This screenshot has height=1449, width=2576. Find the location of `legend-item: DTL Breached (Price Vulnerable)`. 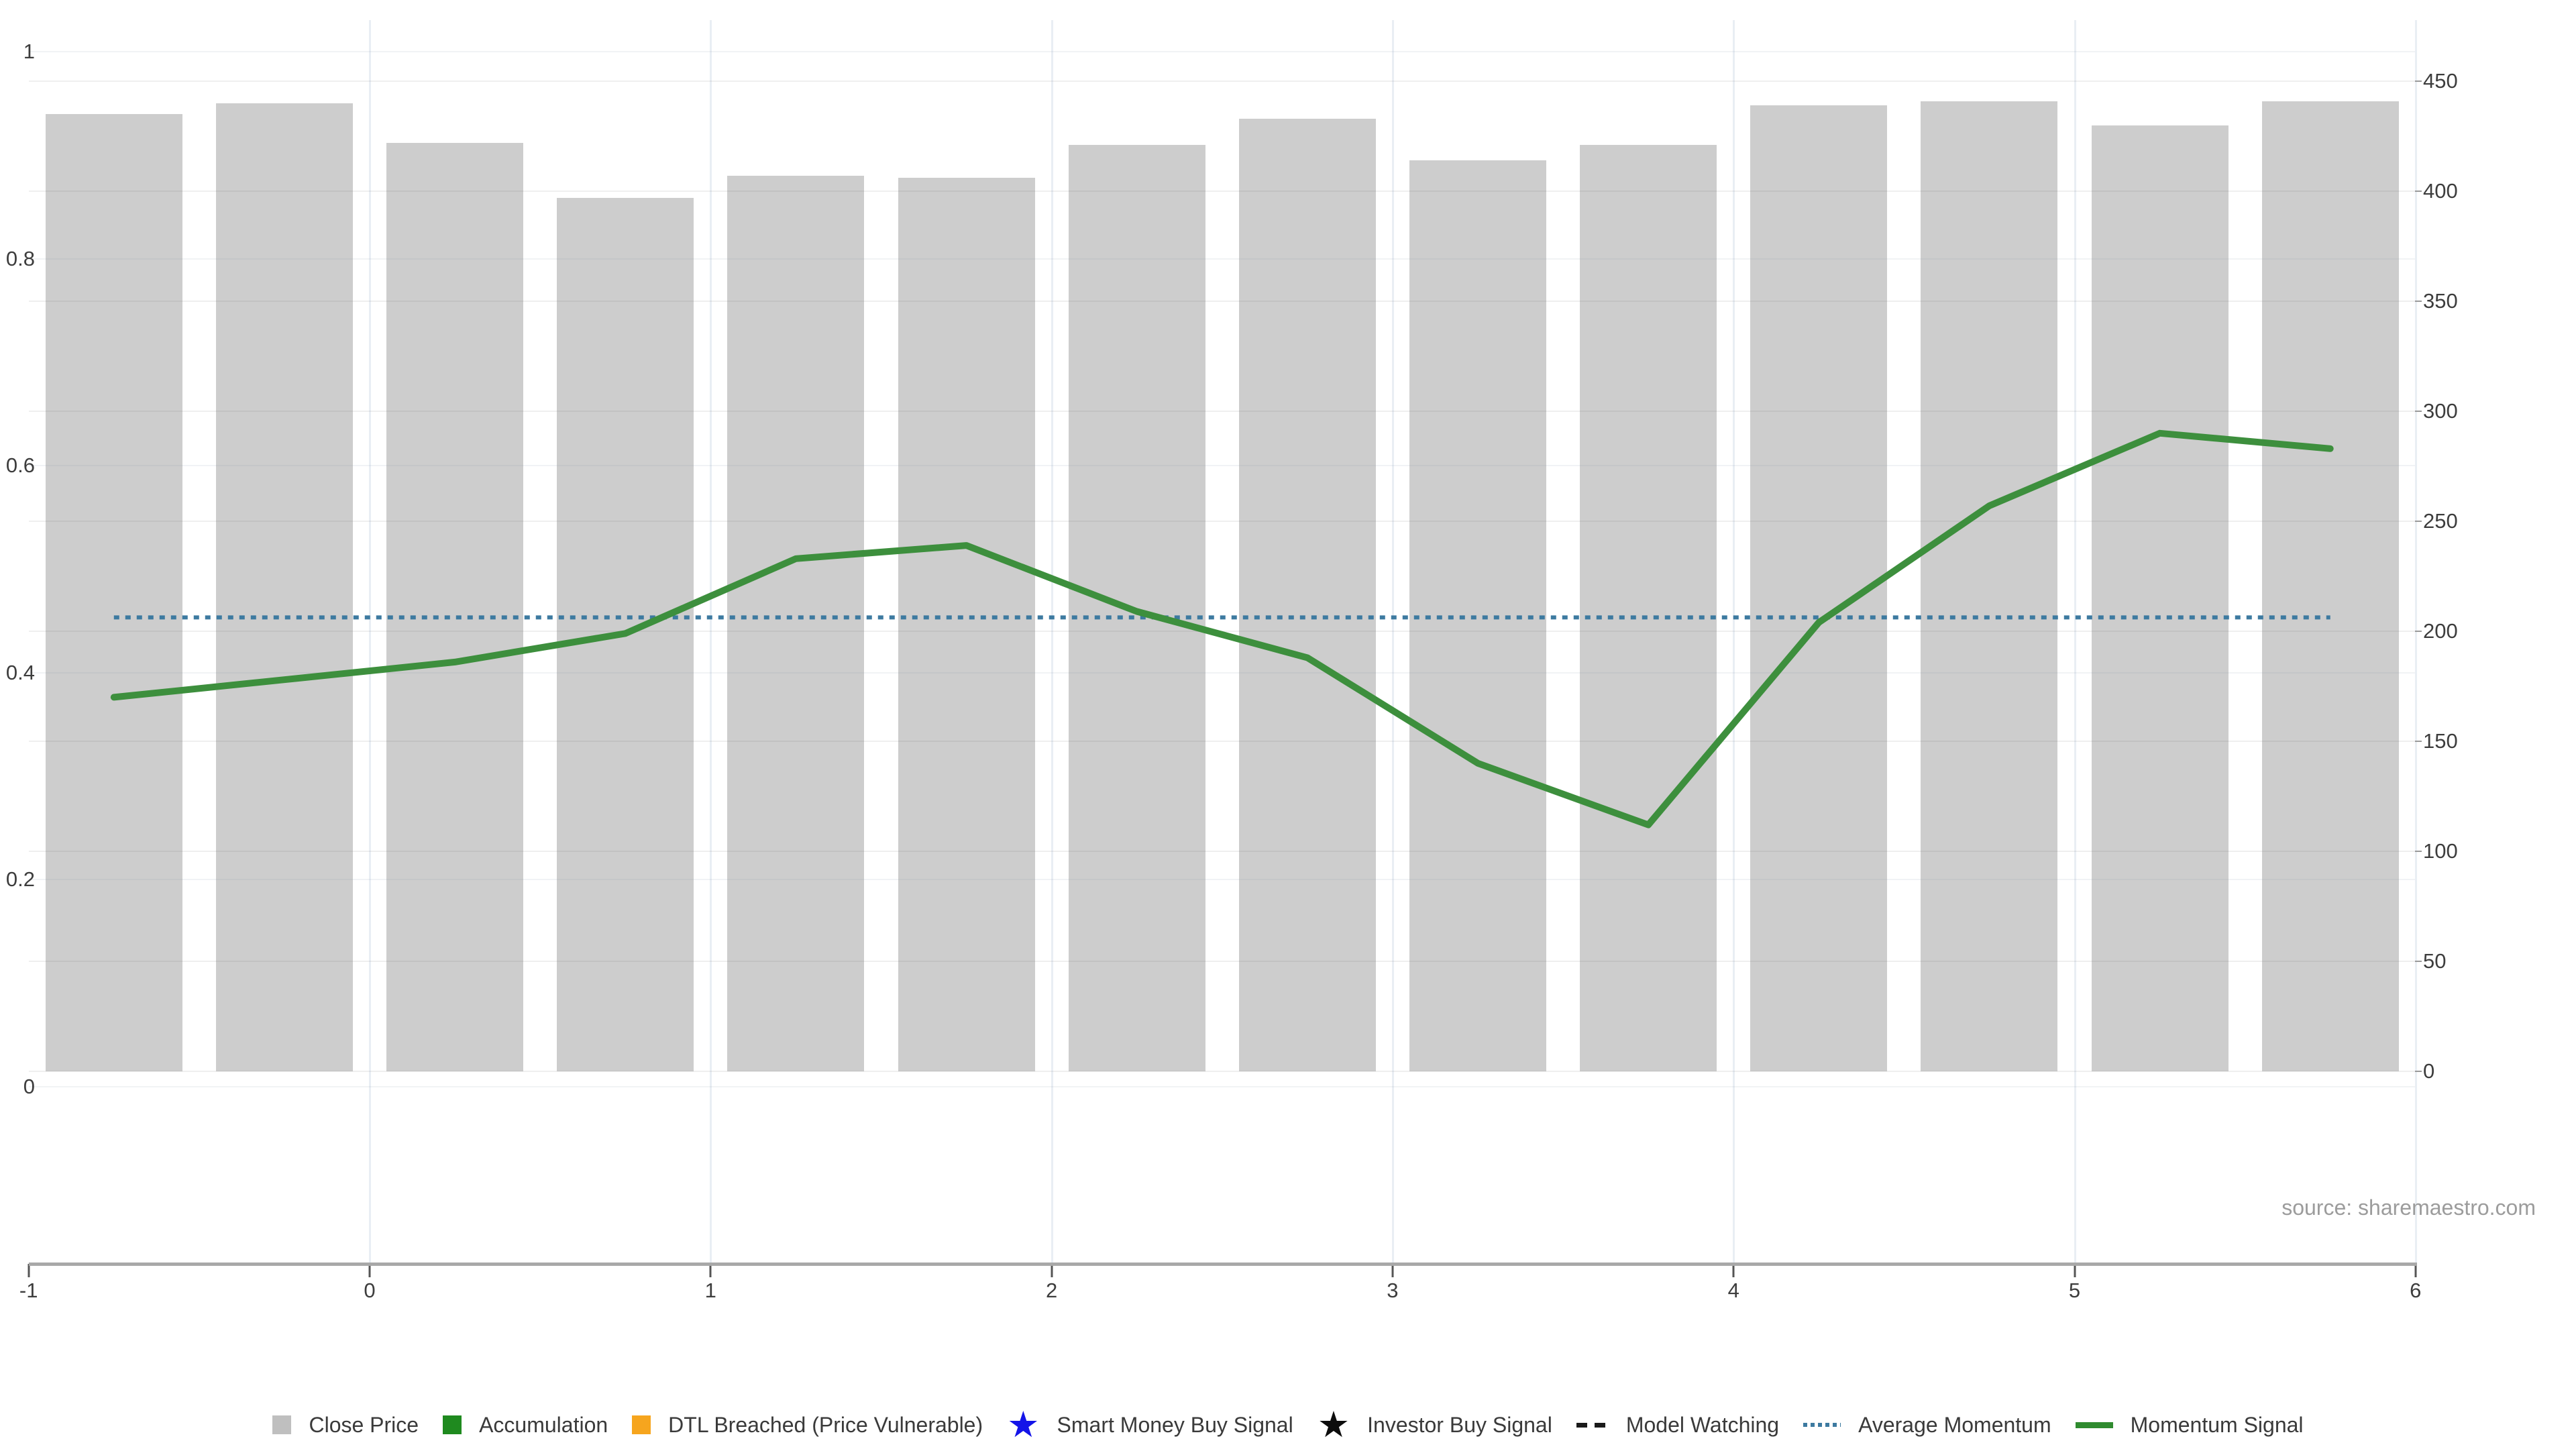

legend-item: DTL Breached (Price Vulnerable) is located at coordinates (807, 1425).